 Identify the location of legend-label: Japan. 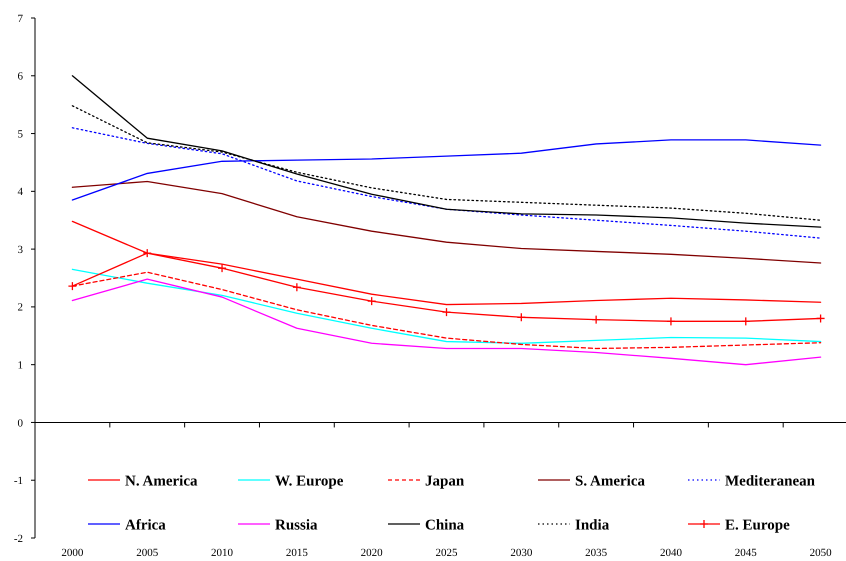
(445, 481).